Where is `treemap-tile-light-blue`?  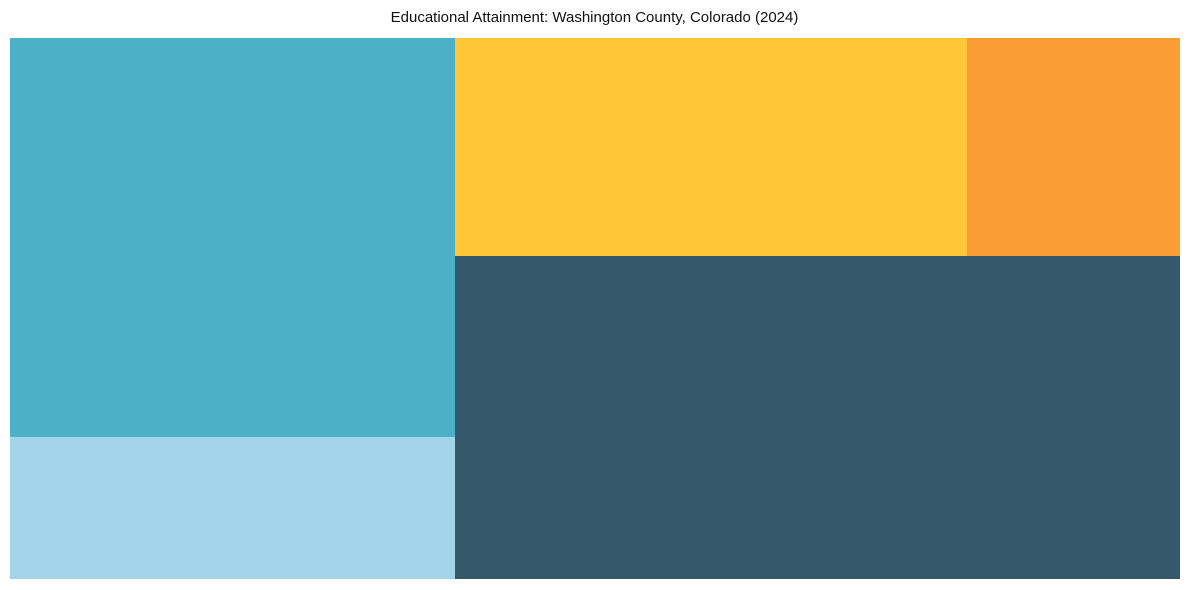
treemap-tile-light-blue is located at coordinates (232, 508).